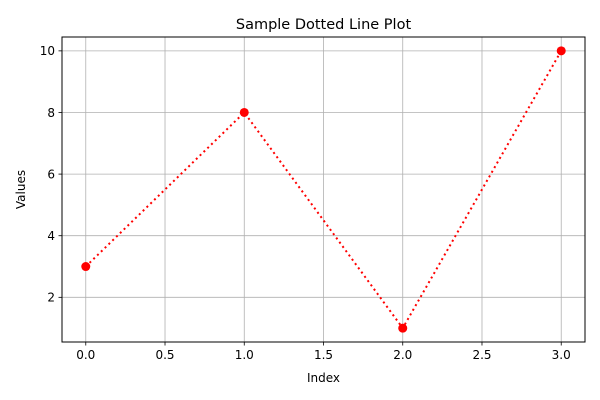 This screenshot has height=400, width=600. I want to click on x-tick-label: 0.0, so click(85, 355).